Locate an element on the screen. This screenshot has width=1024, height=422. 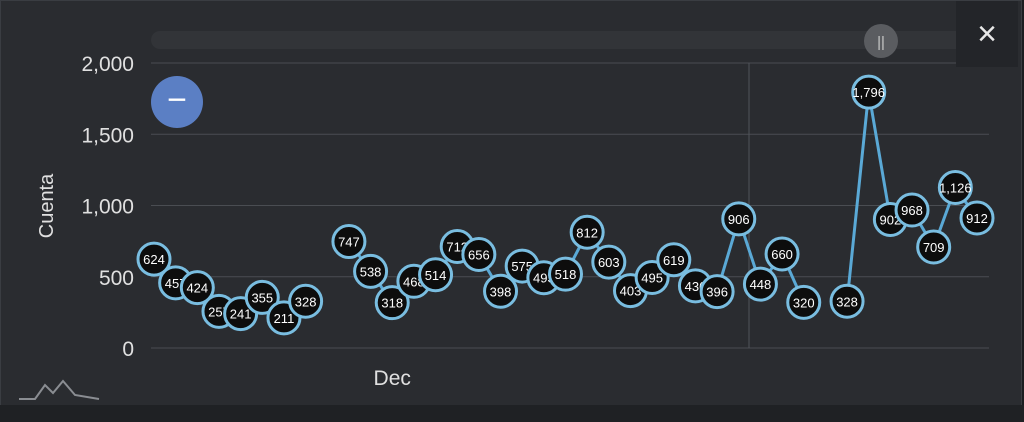
data-label: 1,126 is located at coordinates (955, 188).